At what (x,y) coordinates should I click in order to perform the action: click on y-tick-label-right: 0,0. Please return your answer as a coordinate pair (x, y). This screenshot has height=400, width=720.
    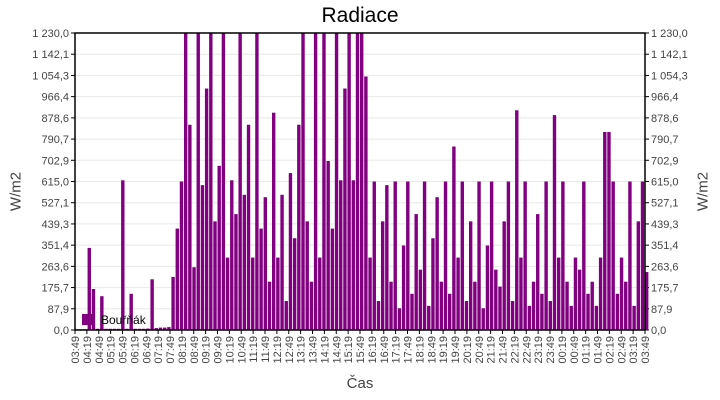
    Looking at the image, I should click on (658, 331).